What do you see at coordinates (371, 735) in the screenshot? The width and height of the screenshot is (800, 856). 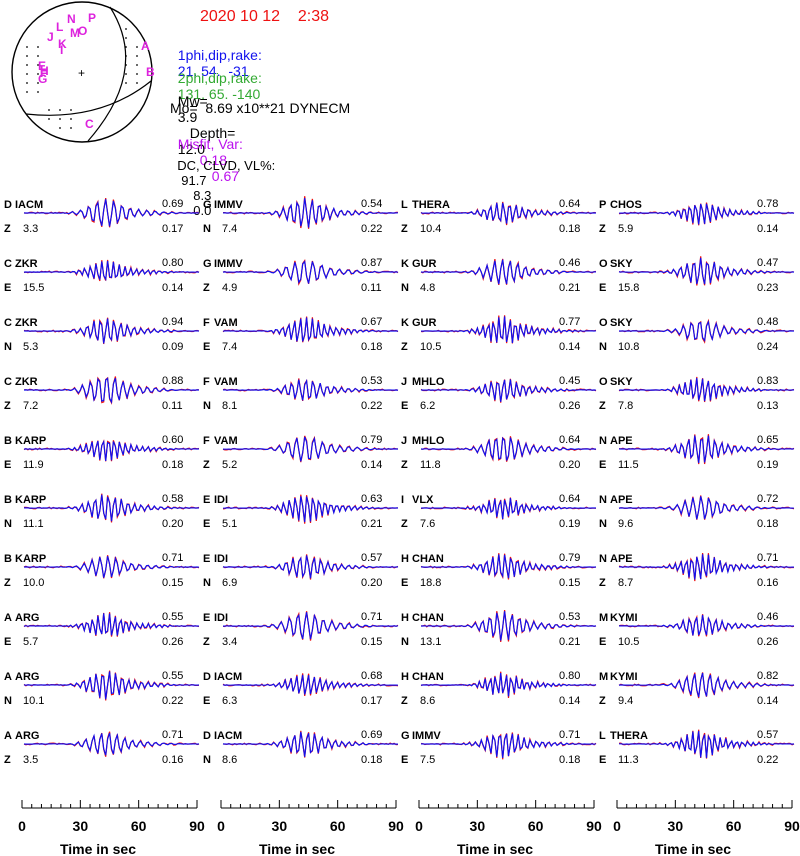 I see `trace-correlation: 0.69` at bounding box center [371, 735].